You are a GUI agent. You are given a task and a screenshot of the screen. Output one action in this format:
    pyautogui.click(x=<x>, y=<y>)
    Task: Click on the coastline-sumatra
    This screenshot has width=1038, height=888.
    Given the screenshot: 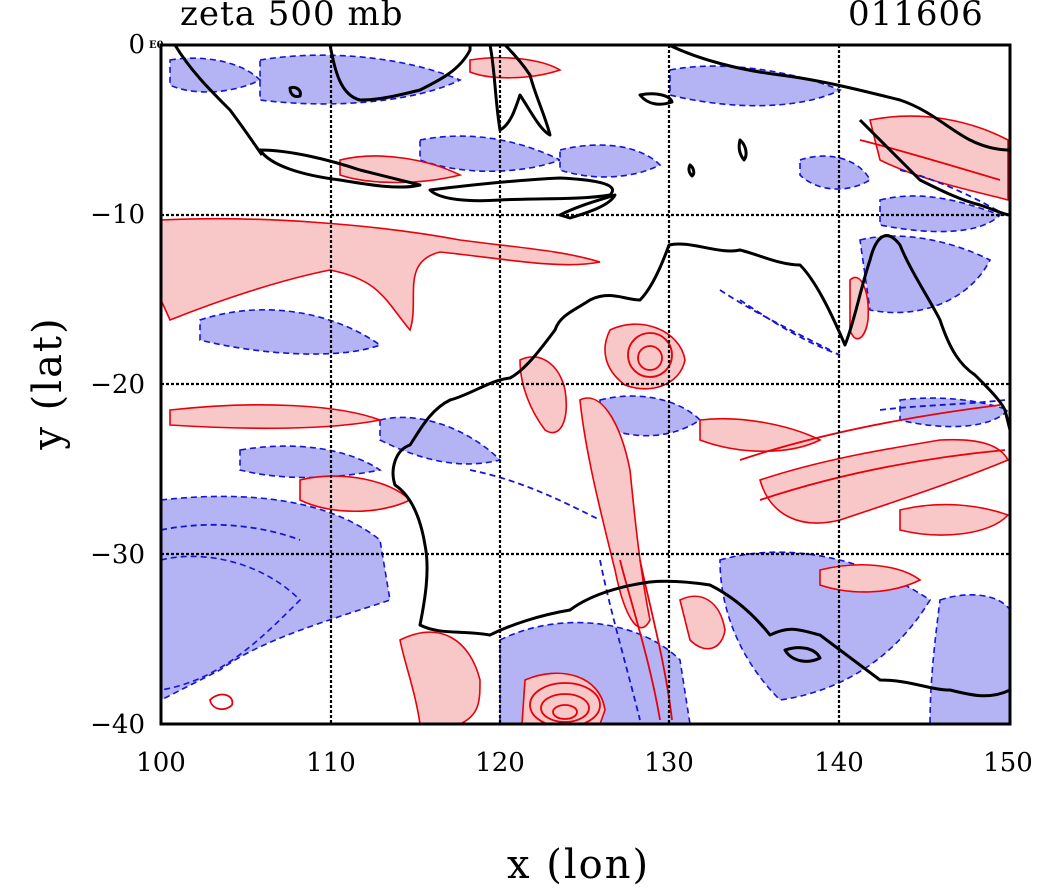 What is the action you would take?
    pyautogui.click(x=218, y=100)
    